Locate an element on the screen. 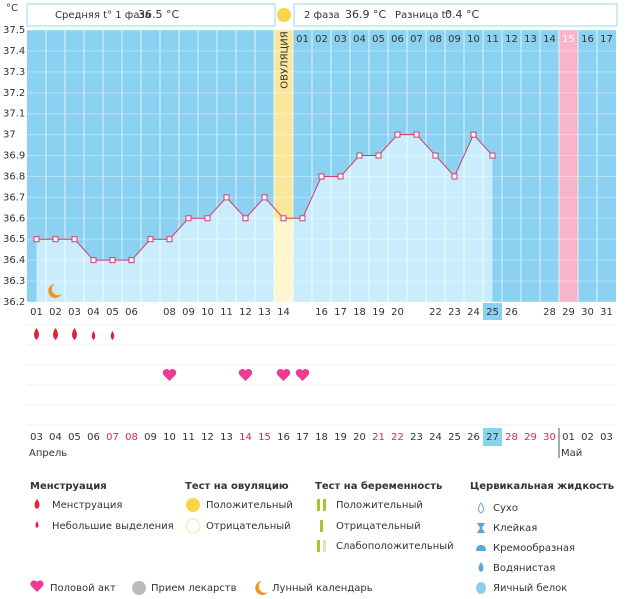 This screenshot has width=626, height=599. ovulation-label: ОВУЛЯЦИЯ is located at coordinates (285, 60).